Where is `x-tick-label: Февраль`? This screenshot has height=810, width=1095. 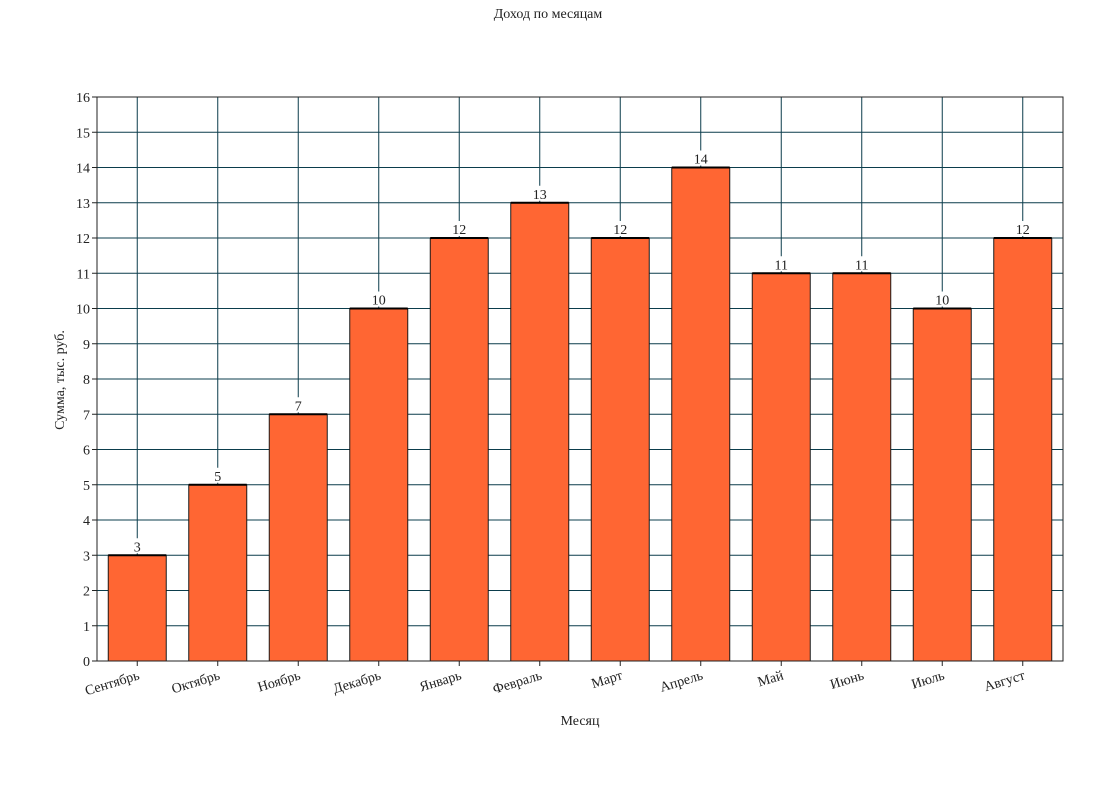 x-tick-label: Февраль is located at coordinates (517, 682).